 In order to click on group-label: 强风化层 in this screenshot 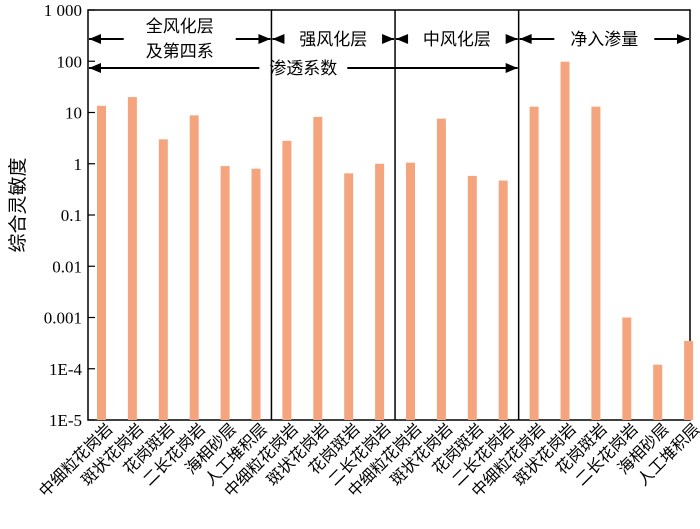, I will do `click(333, 40)`.